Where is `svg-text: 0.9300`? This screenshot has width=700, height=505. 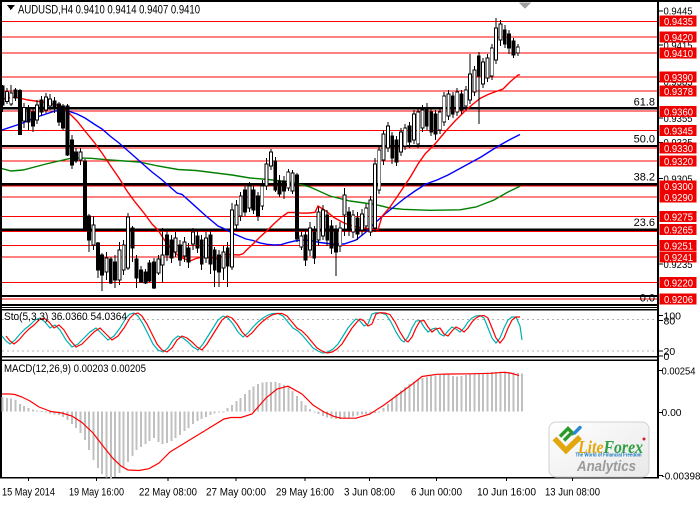
svg-text: 0.9300 is located at coordinates (678, 187).